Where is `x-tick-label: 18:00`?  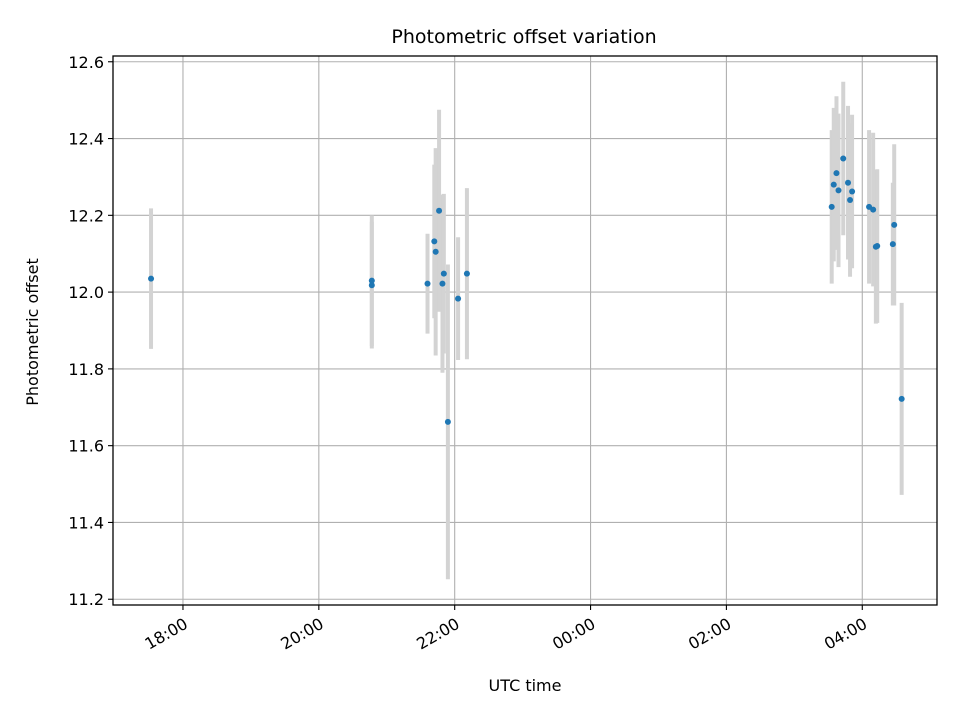 x-tick-label: 18:00 is located at coordinates (166, 634).